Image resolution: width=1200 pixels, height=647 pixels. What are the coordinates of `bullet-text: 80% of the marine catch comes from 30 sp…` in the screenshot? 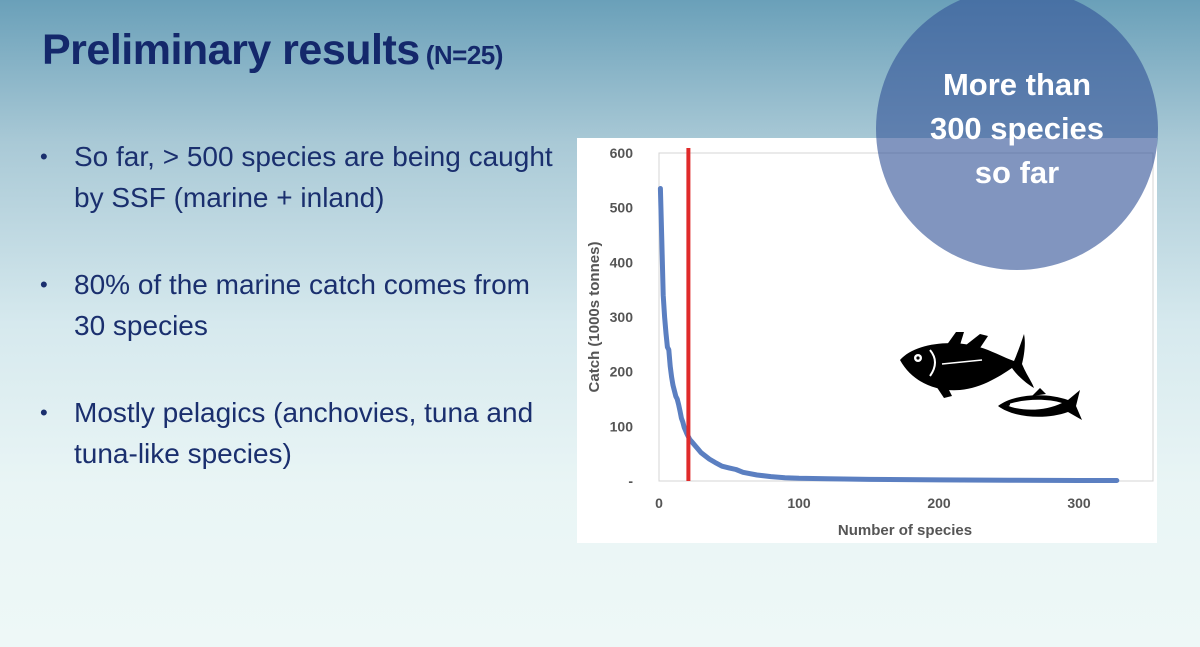 It's located at (302, 305).